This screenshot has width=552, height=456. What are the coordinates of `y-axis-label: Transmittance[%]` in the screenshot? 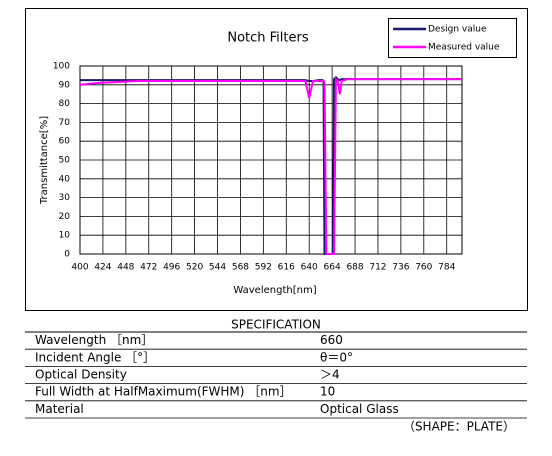 It's located at (44, 160).